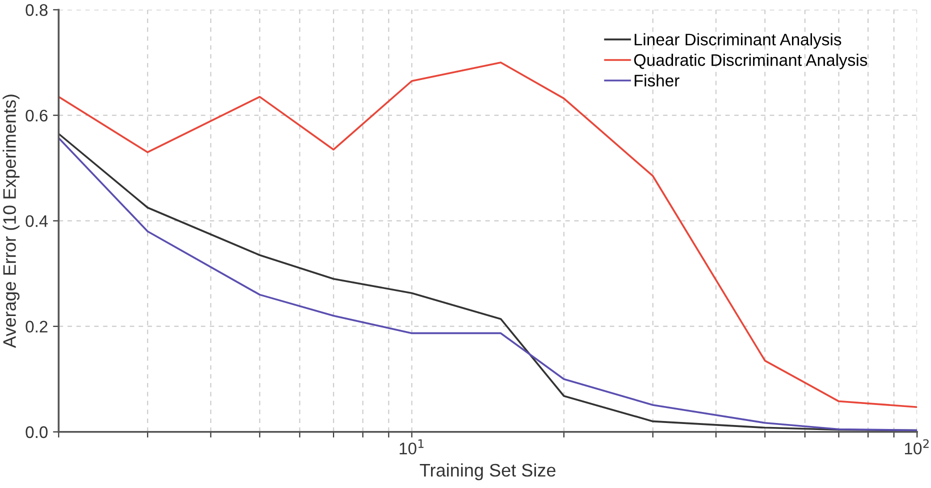 The width and height of the screenshot is (931, 488). What do you see at coordinates (751, 62) in the screenshot?
I see `legend-label: Quadratic Discriminant Analysis` at bounding box center [751, 62].